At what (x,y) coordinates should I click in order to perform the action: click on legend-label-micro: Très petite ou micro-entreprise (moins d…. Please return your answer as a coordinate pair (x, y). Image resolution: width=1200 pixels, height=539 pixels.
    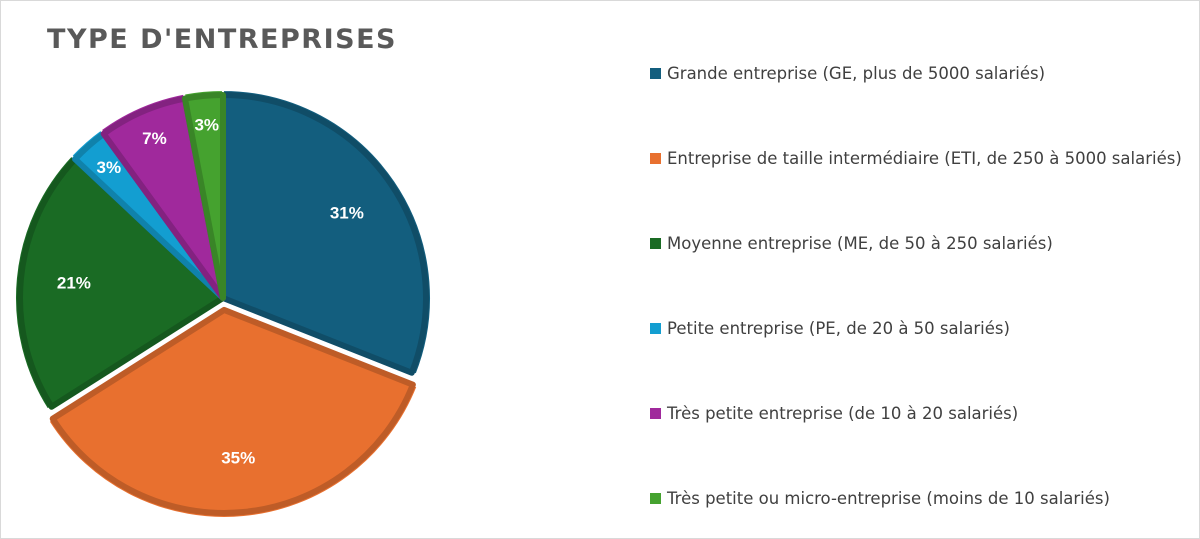
    Looking at the image, I should click on (888, 498).